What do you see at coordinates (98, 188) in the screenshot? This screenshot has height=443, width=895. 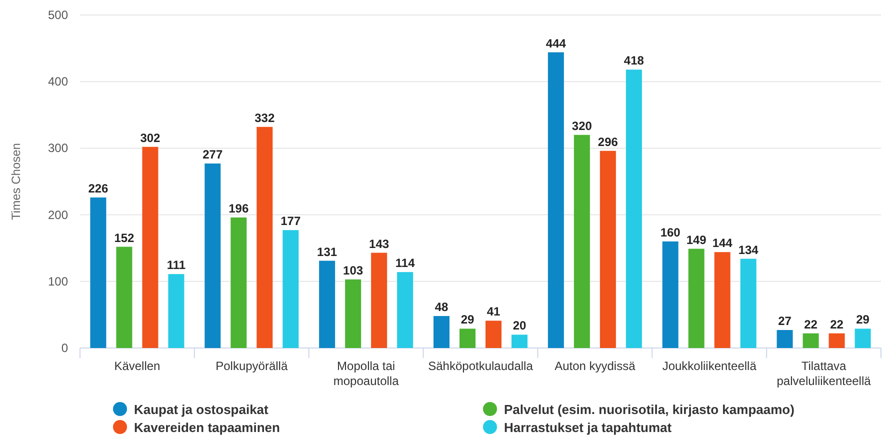 I see `data-label: 226` at bounding box center [98, 188].